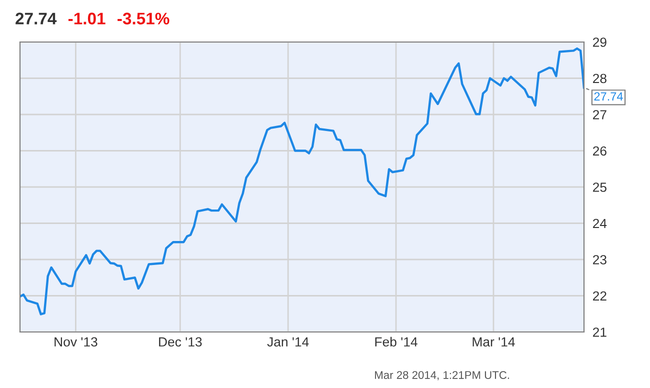  I want to click on y-tick-label: 29, so click(599, 42).